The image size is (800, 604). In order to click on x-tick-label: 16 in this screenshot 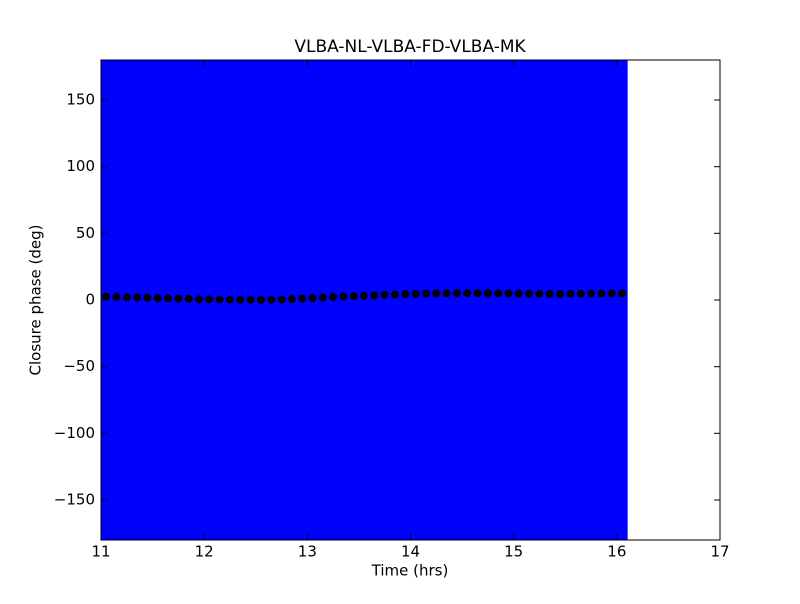, I will do `click(616, 552)`.